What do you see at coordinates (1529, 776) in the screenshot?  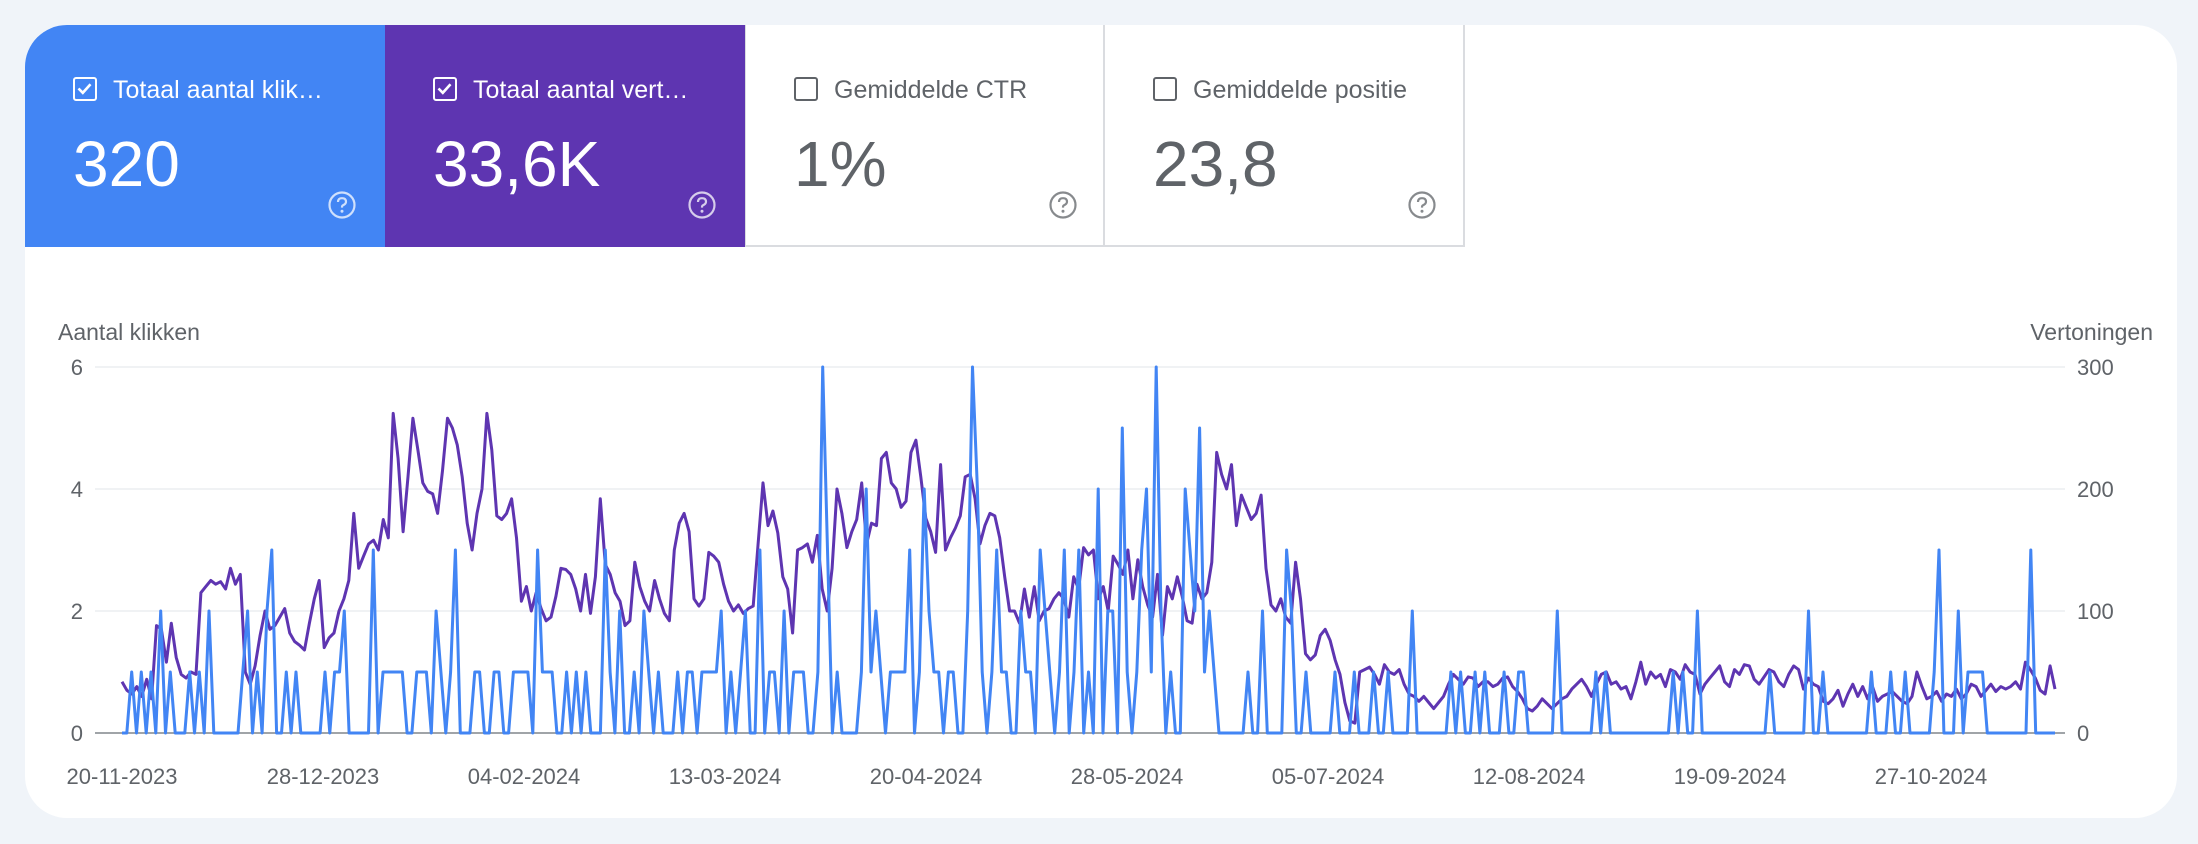 I see `x-tick-label: 12-08-2024` at bounding box center [1529, 776].